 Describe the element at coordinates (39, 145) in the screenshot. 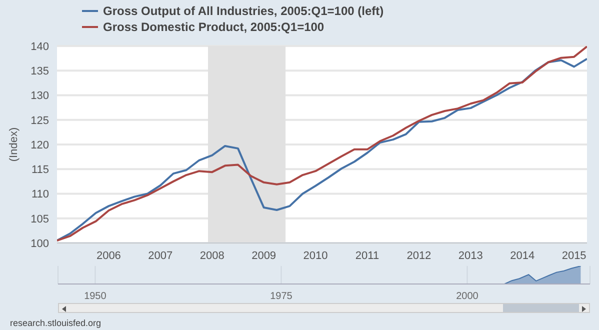

I see `y-tick-label: 120` at that location.